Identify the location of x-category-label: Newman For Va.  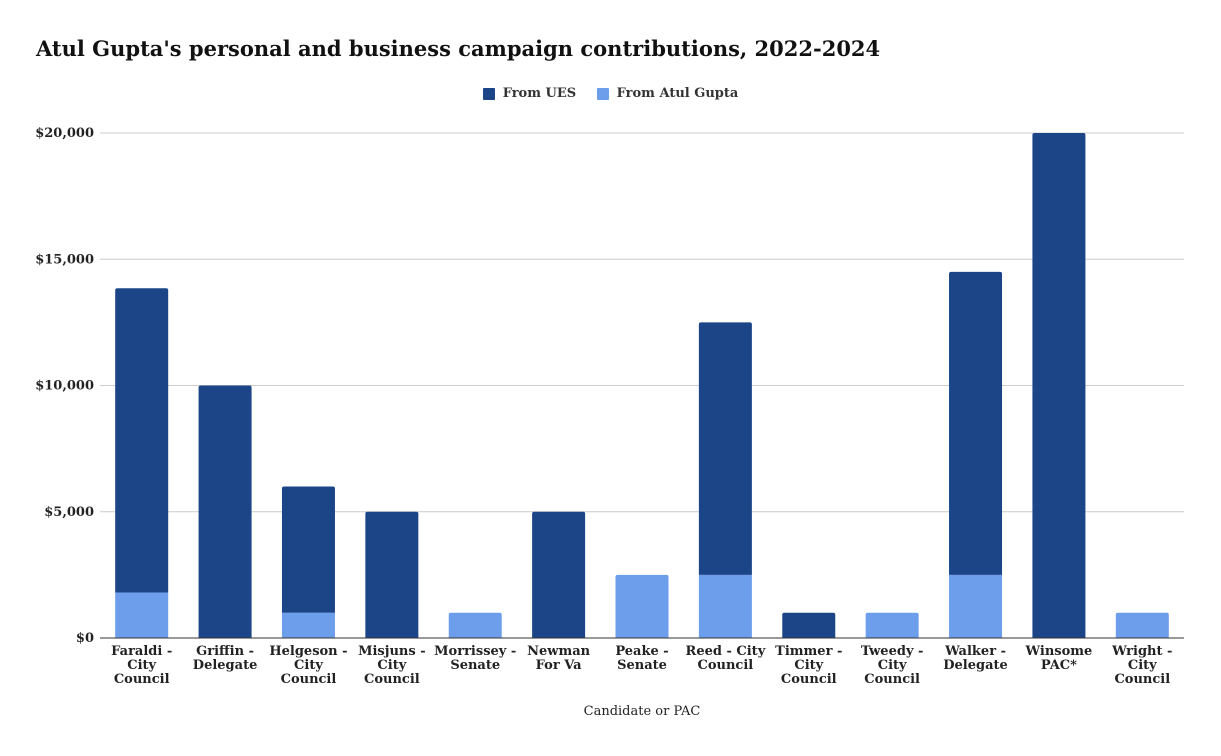
(559, 658).